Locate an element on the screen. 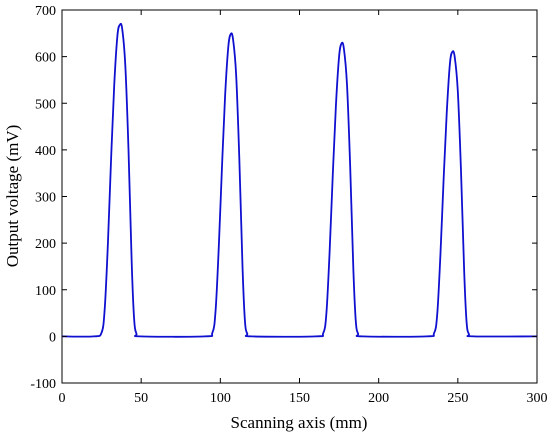 This screenshot has height=436, width=550. x-tick-label: 300 is located at coordinates (537, 398).